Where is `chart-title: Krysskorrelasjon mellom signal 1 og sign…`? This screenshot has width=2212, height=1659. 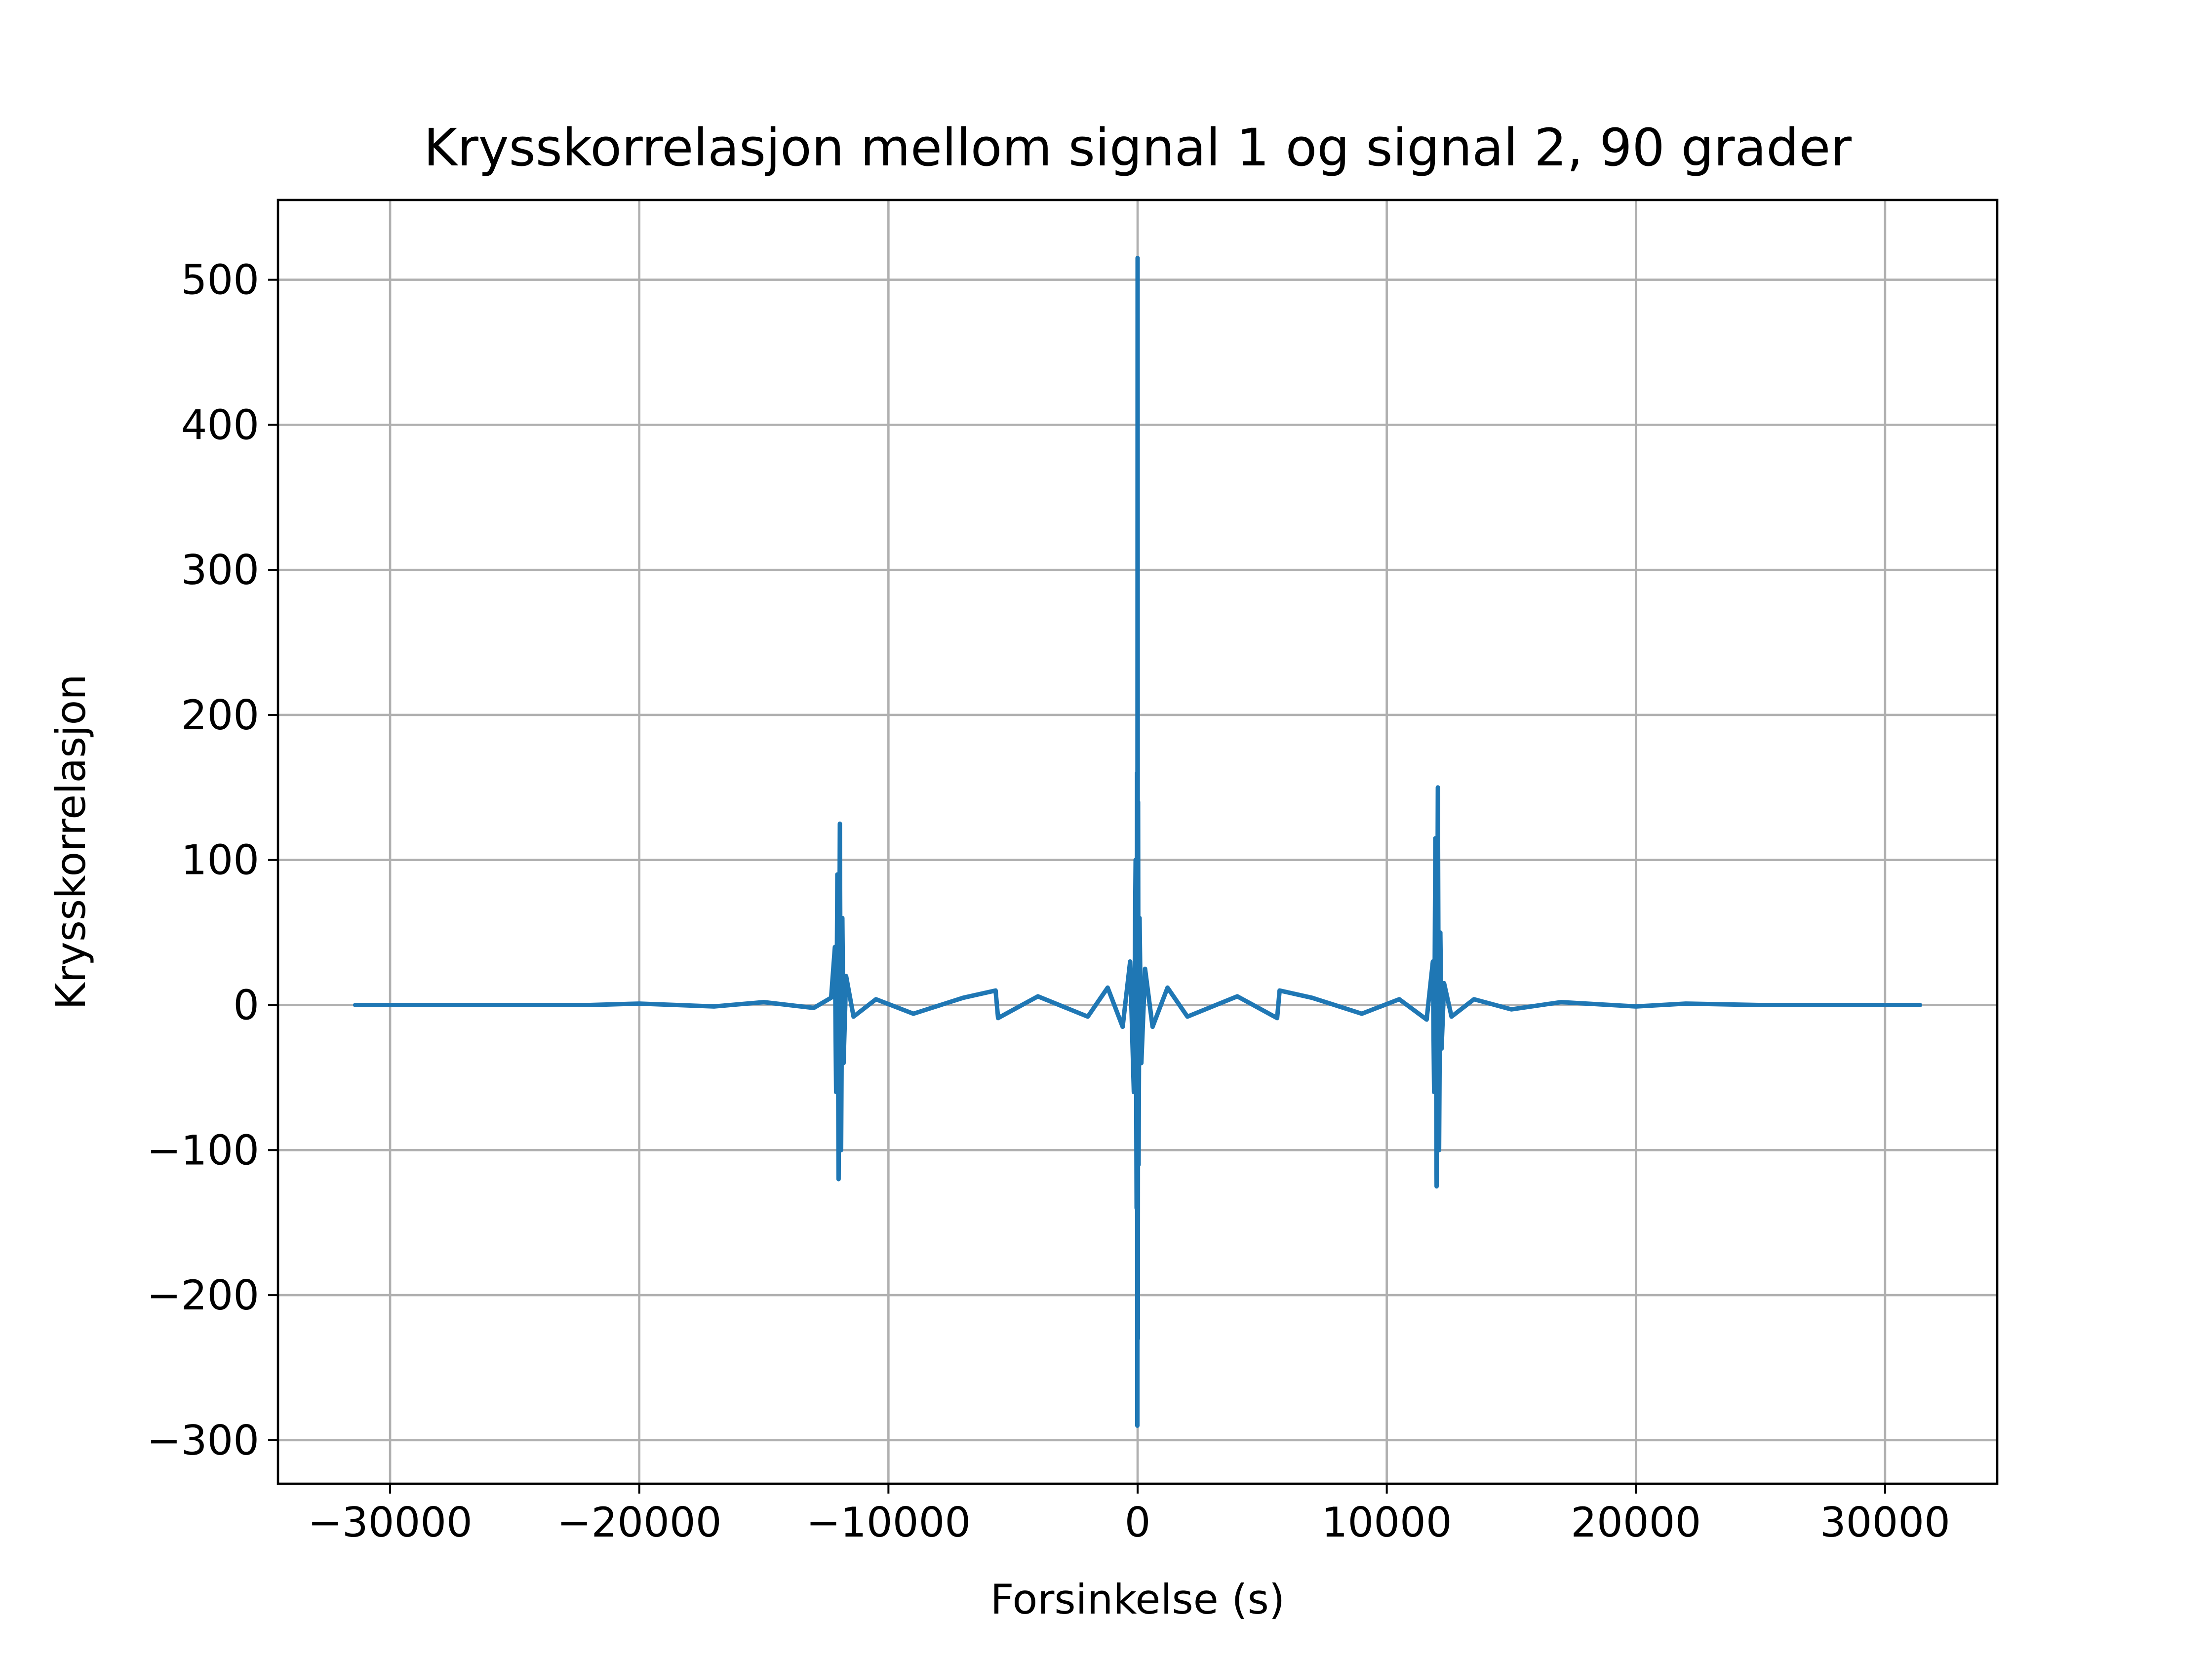
chart-title: Krysskorrelasjon mellom signal 1 og sign… is located at coordinates (1138, 148).